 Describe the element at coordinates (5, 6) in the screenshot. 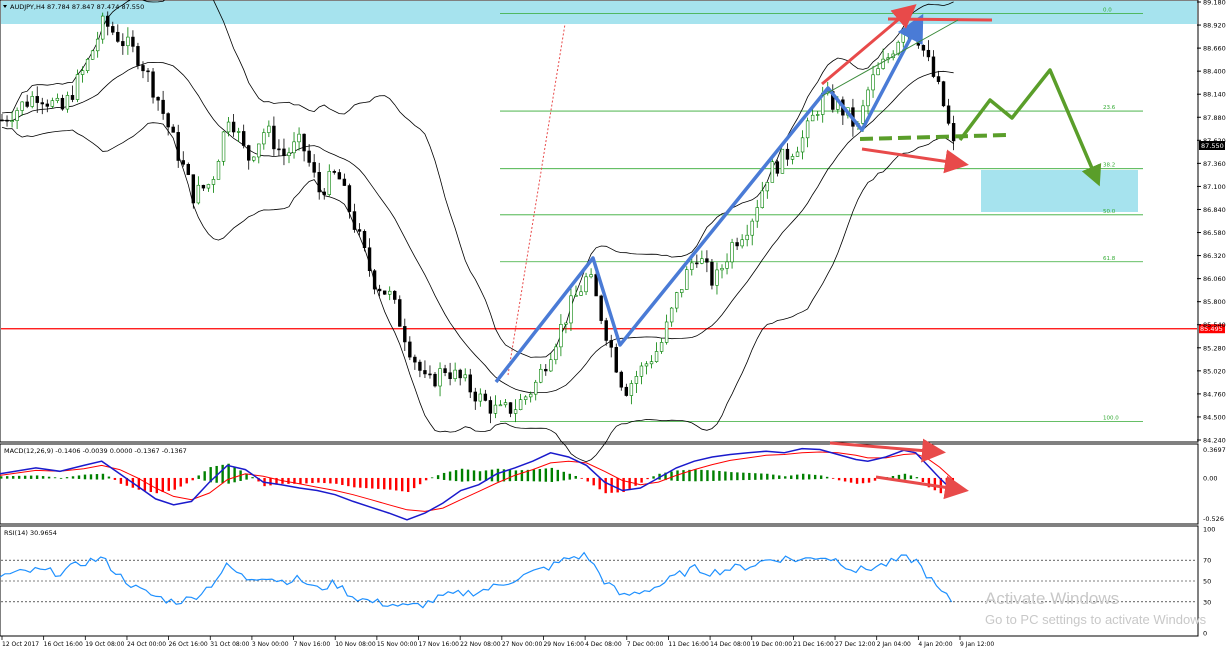

I see `dropdown-icon` at that location.